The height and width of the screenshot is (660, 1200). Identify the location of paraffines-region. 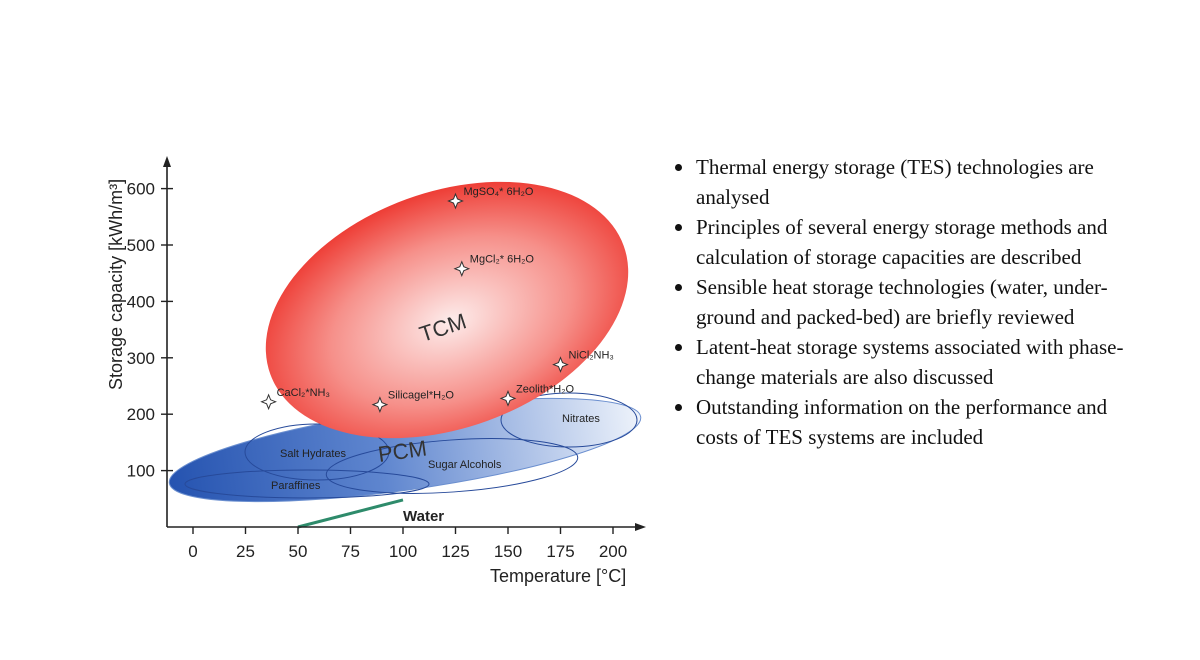
(307, 484).